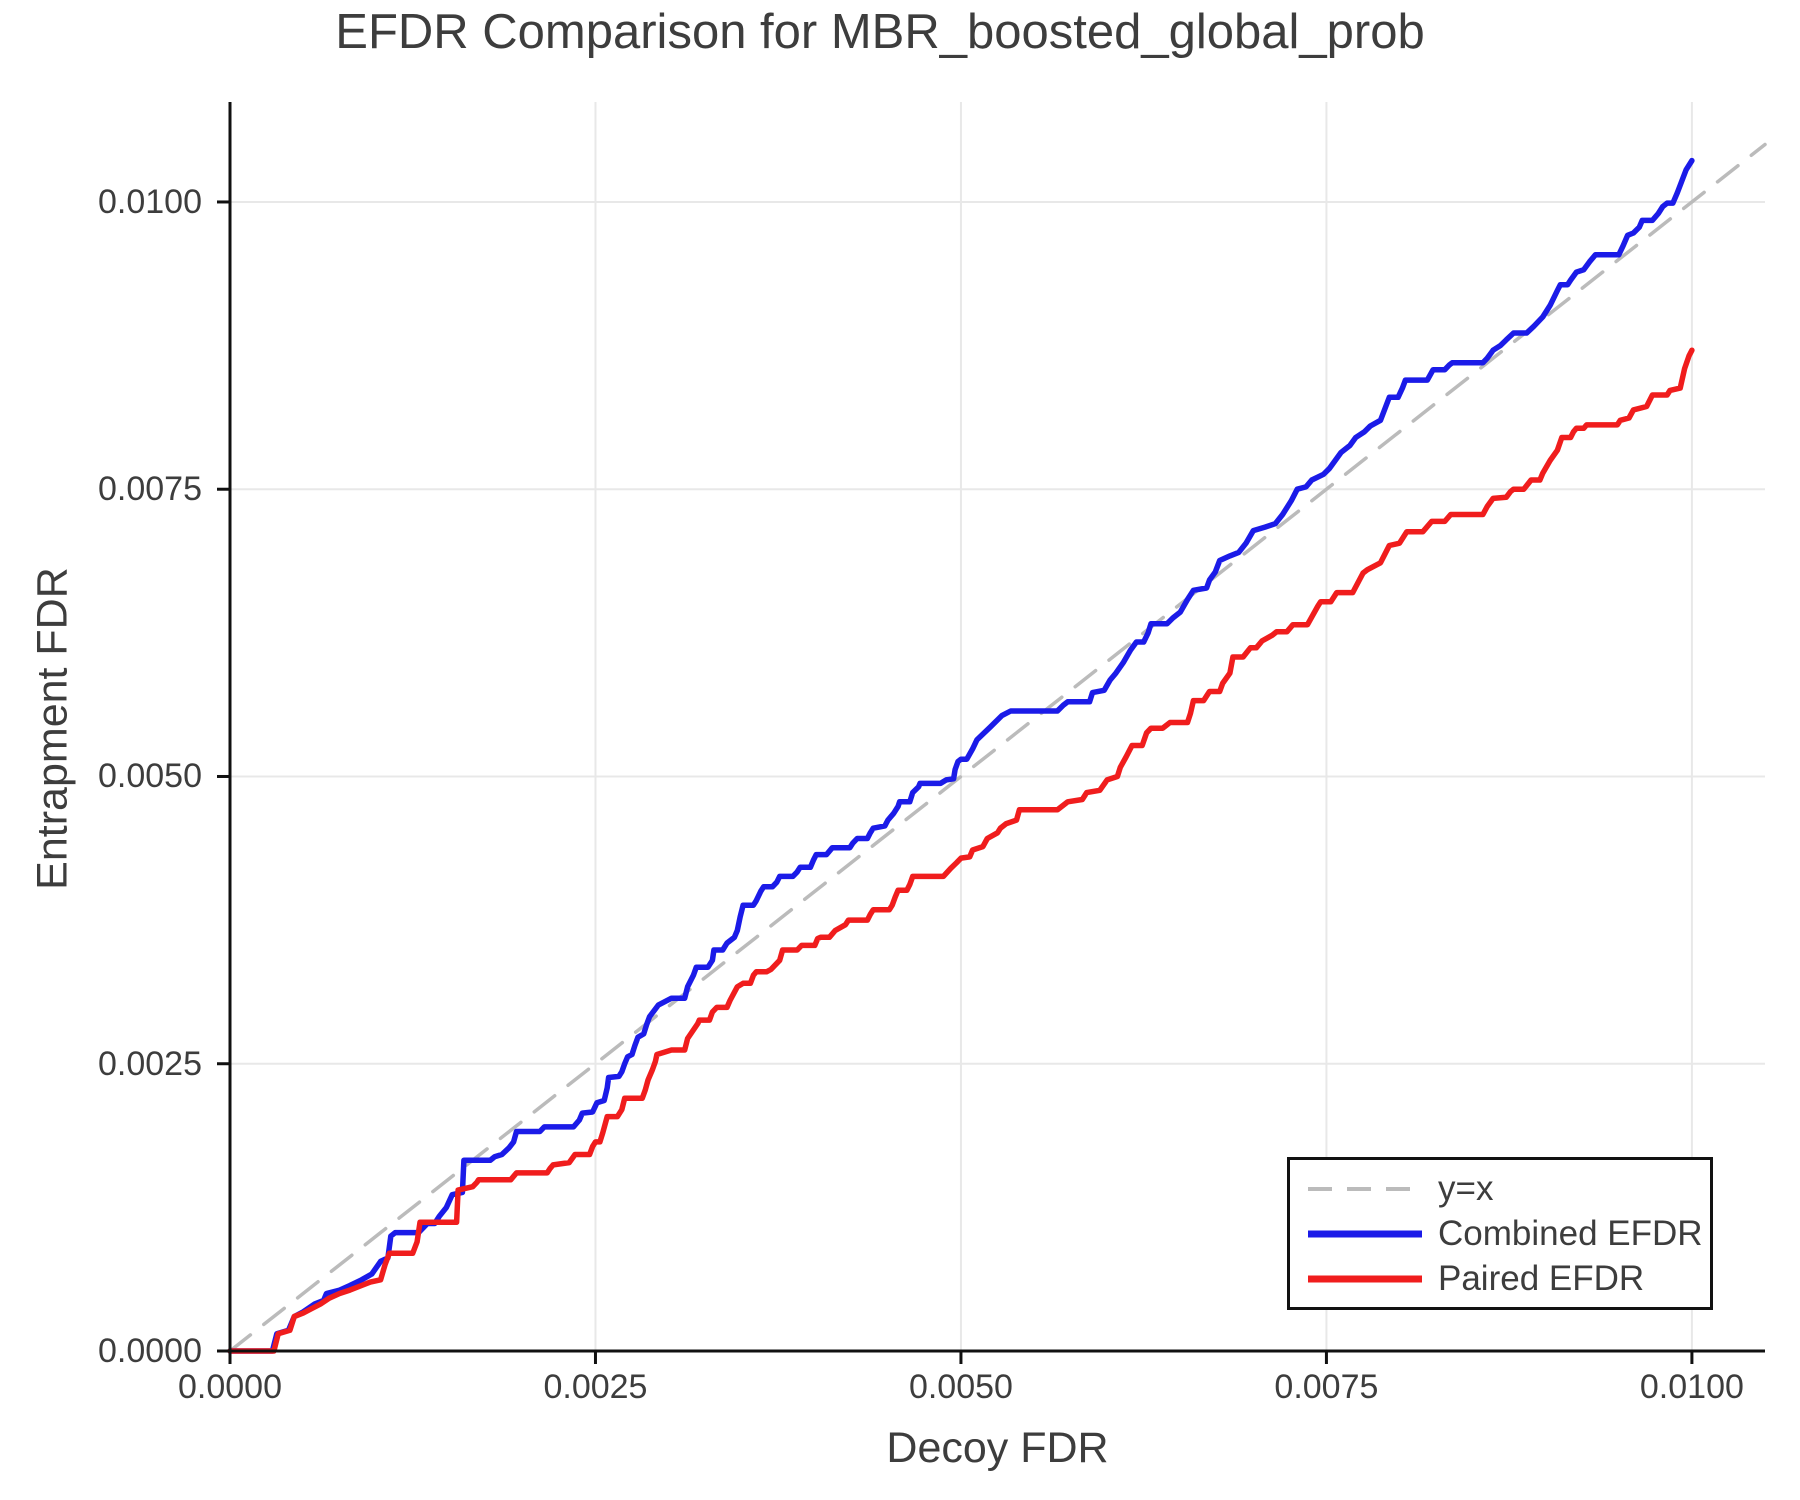  What do you see at coordinates (150, 201) in the screenshot?
I see `y-tick-label: 0.0100` at bounding box center [150, 201].